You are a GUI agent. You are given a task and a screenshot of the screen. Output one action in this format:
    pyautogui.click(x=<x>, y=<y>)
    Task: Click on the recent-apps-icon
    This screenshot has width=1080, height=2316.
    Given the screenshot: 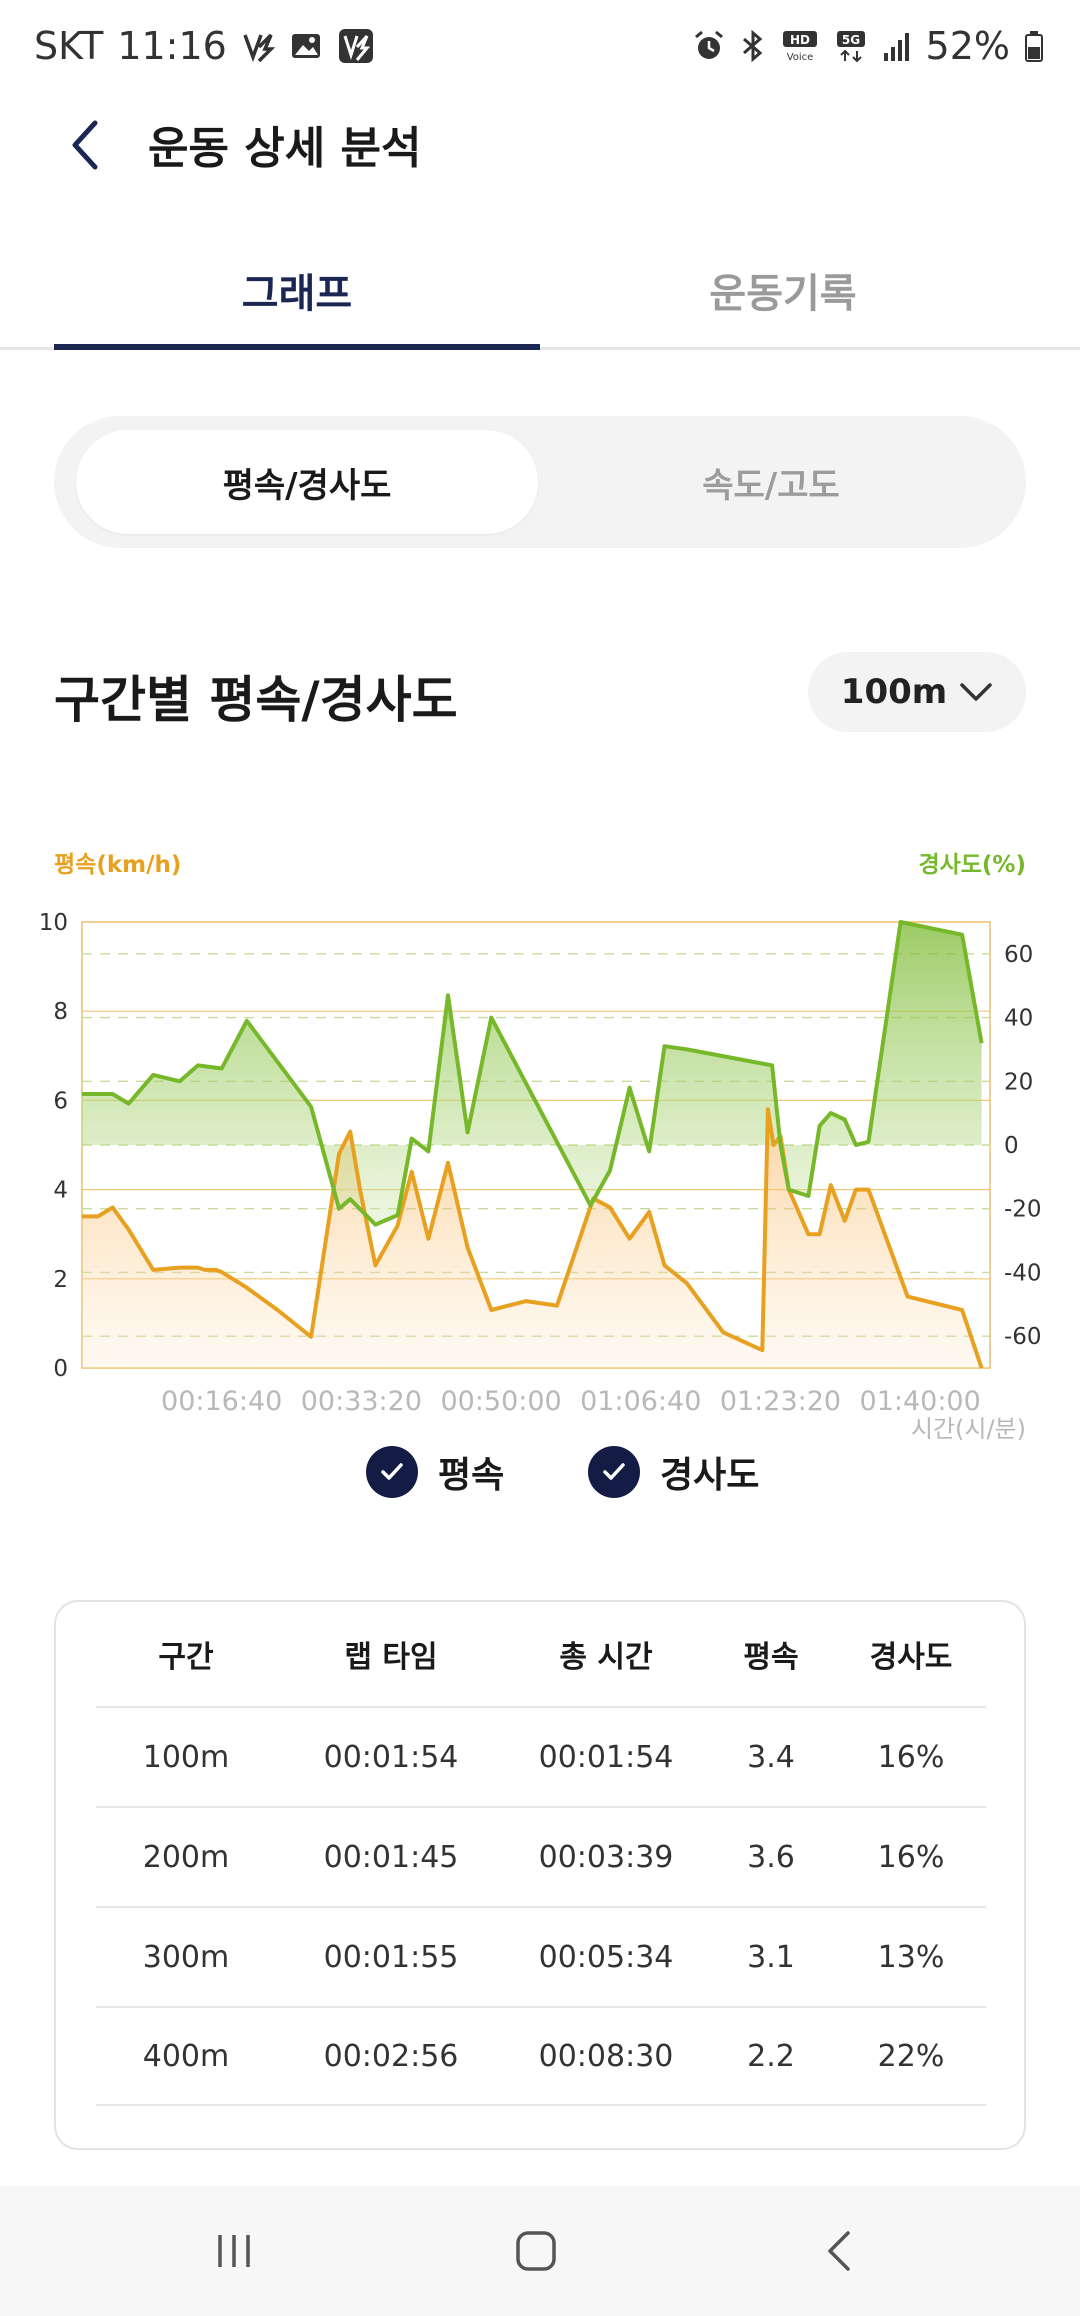 What is the action you would take?
    pyautogui.click(x=234, y=2251)
    